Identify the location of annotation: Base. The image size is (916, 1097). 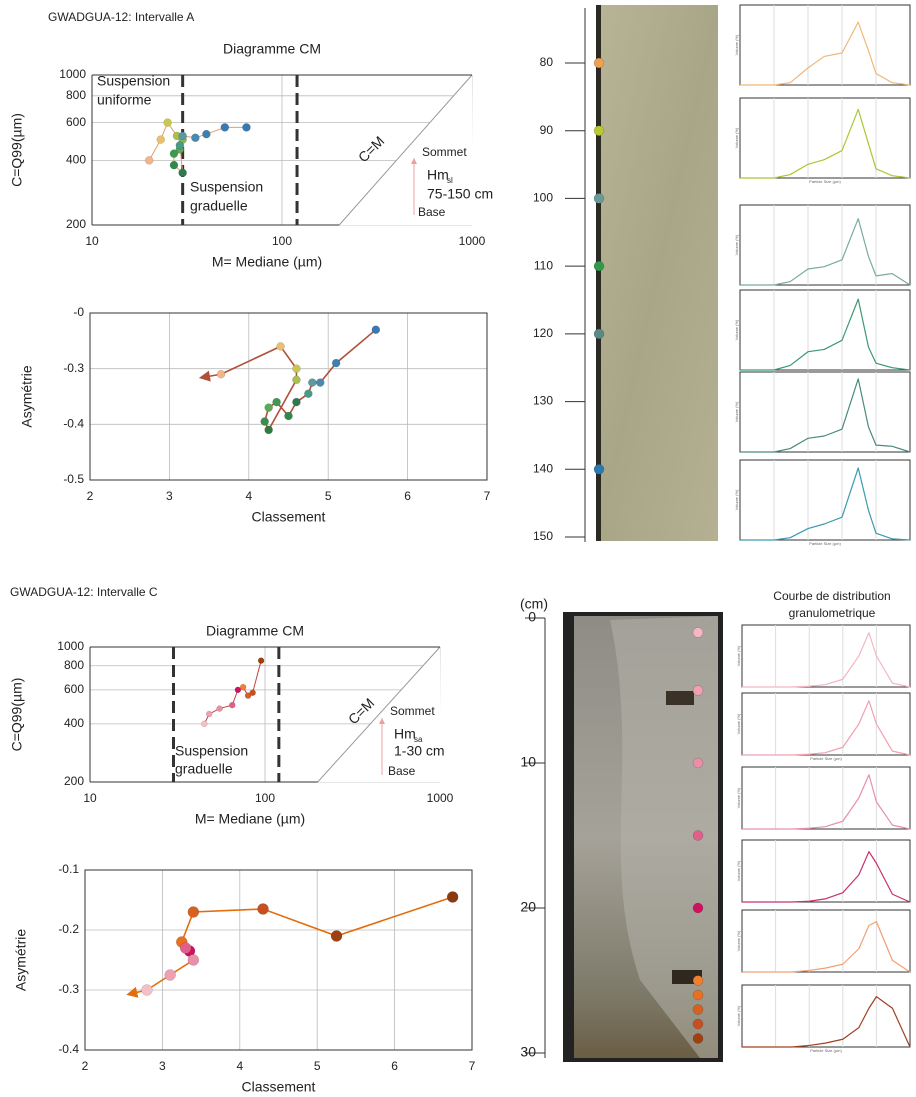
(402, 771).